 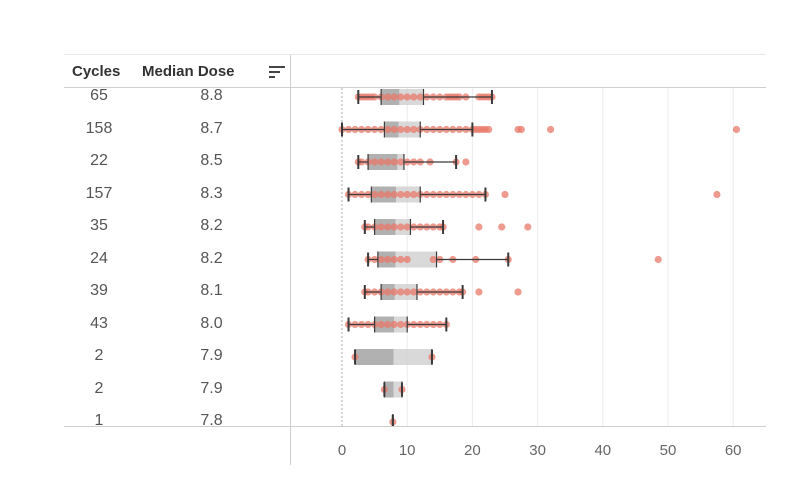 I want to click on header-median-dose: Median Dose, so click(x=188, y=71).